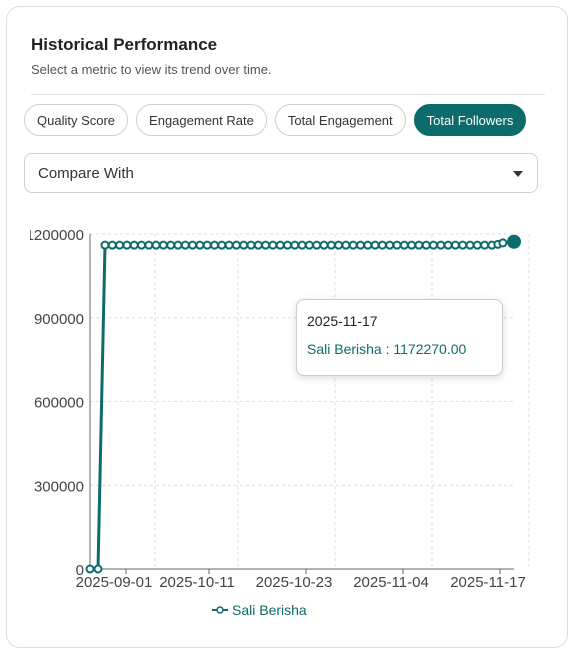 The height and width of the screenshot is (654, 572). Describe the element at coordinates (342, 321) in the screenshot. I see `tooltip-date: 2025-11-17` at that location.